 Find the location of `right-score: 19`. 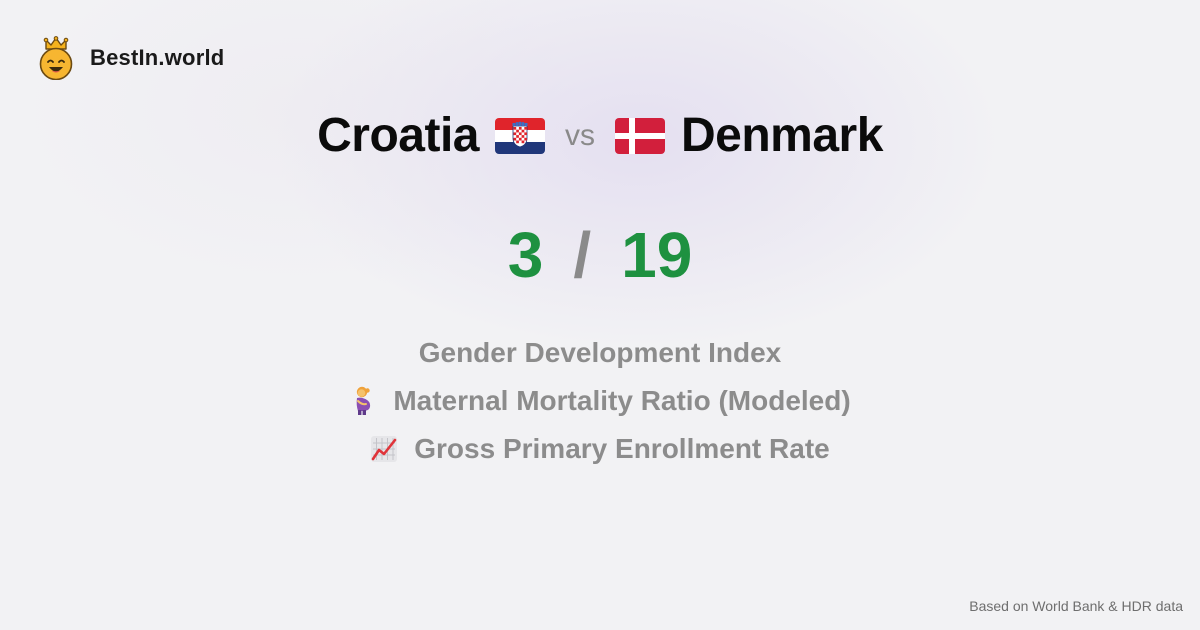

right-score: 19 is located at coordinates (657, 255).